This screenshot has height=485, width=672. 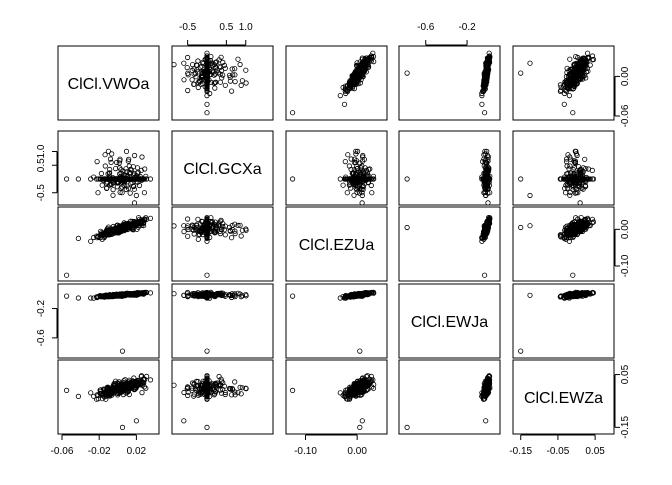 I want to click on variable-label: ClCl.GCXa, so click(x=222, y=169).